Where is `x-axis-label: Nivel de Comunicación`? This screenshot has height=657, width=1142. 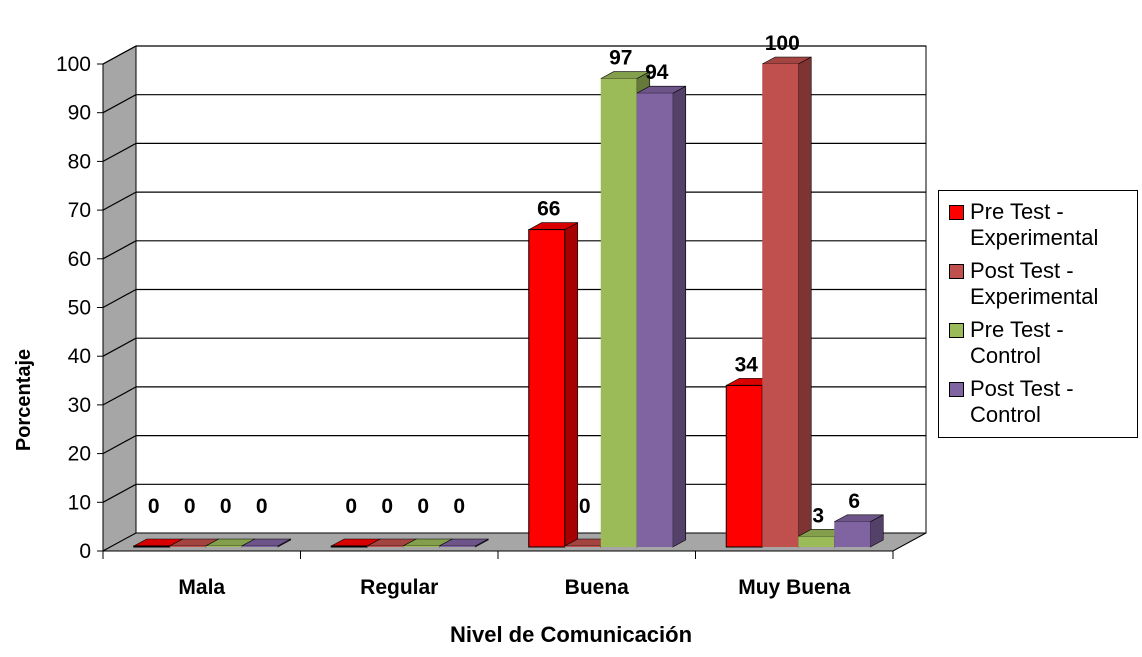
x-axis-label: Nivel de Comunicación is located at coordinates (571, 634).